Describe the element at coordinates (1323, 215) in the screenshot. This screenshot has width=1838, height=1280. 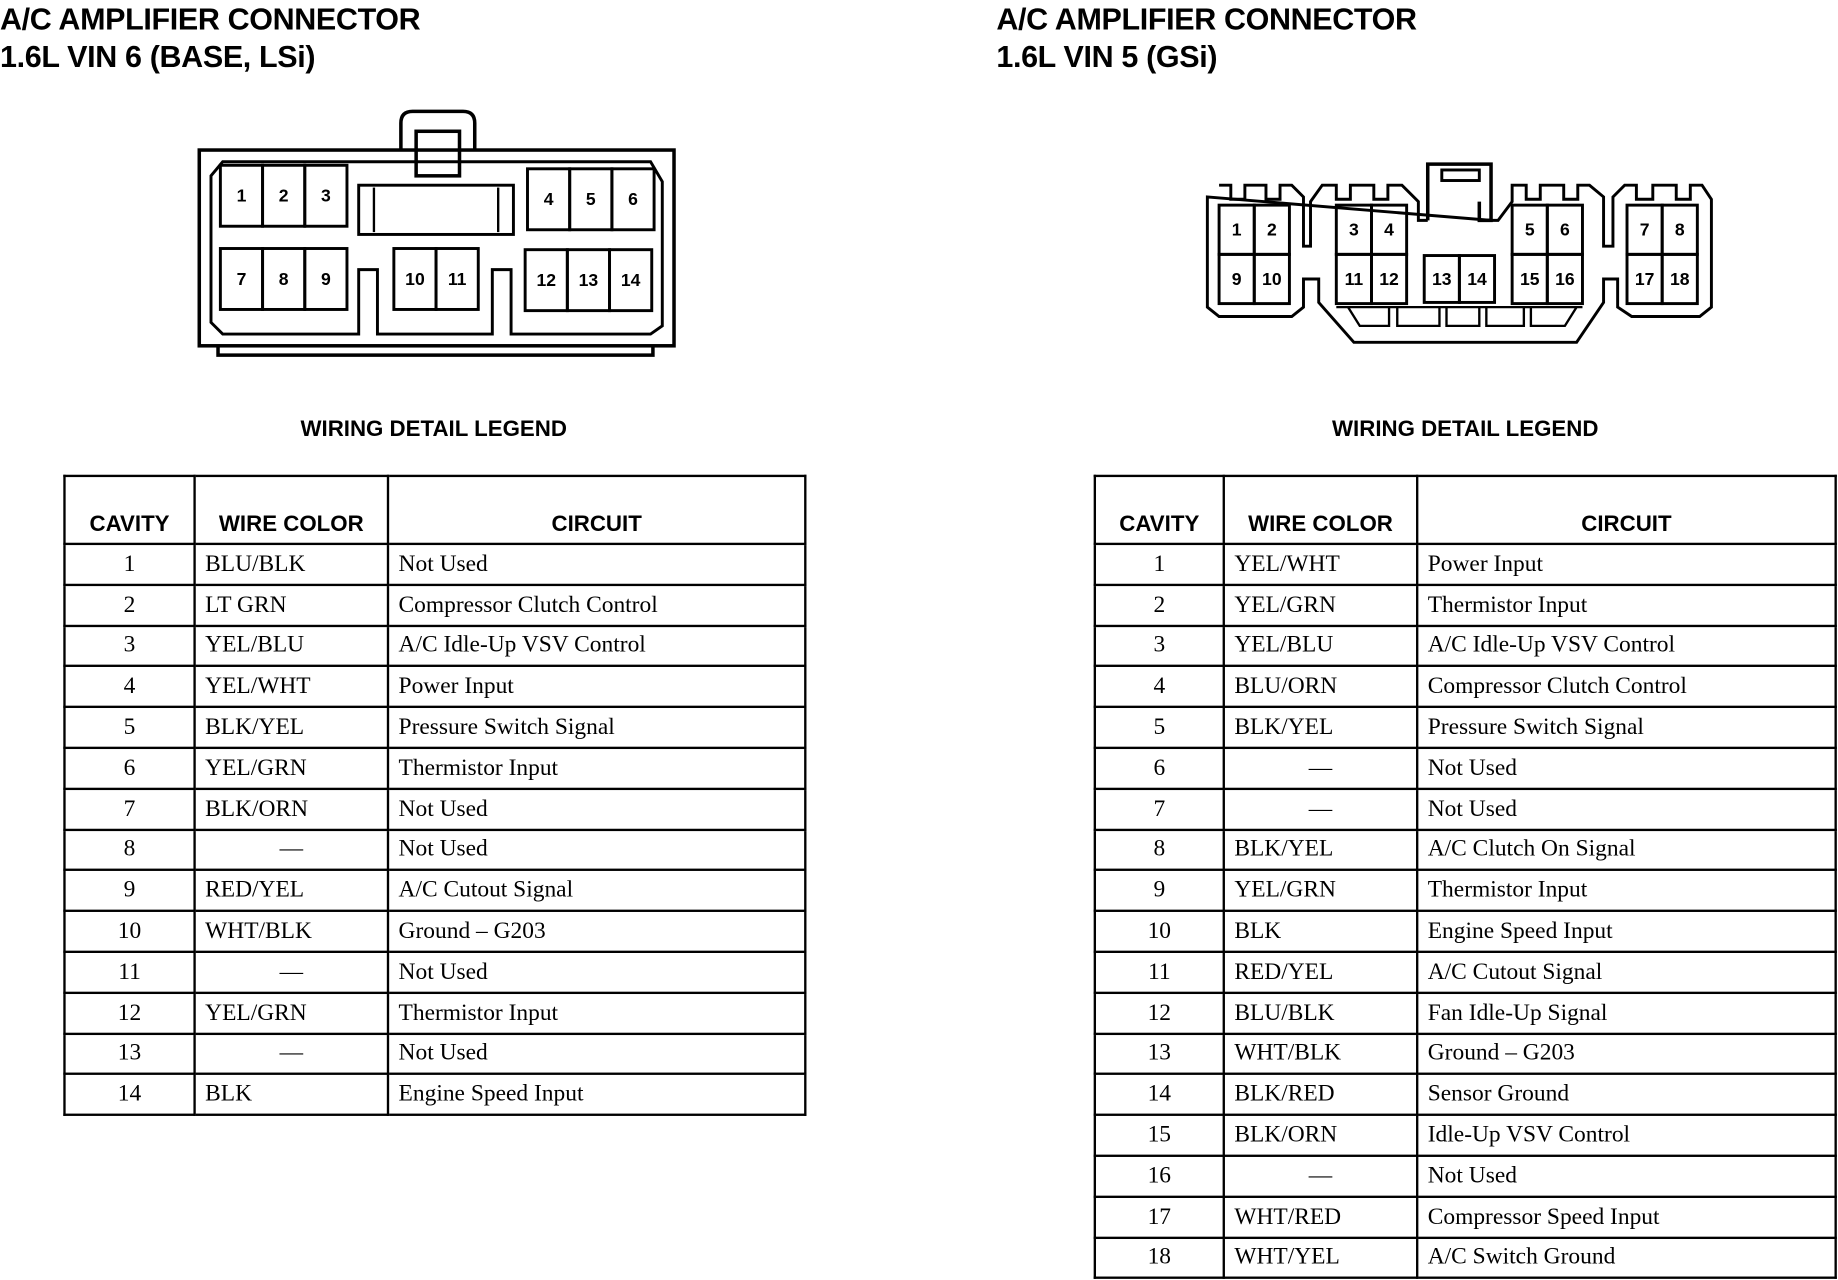
I see `housing-top-left` at that location.